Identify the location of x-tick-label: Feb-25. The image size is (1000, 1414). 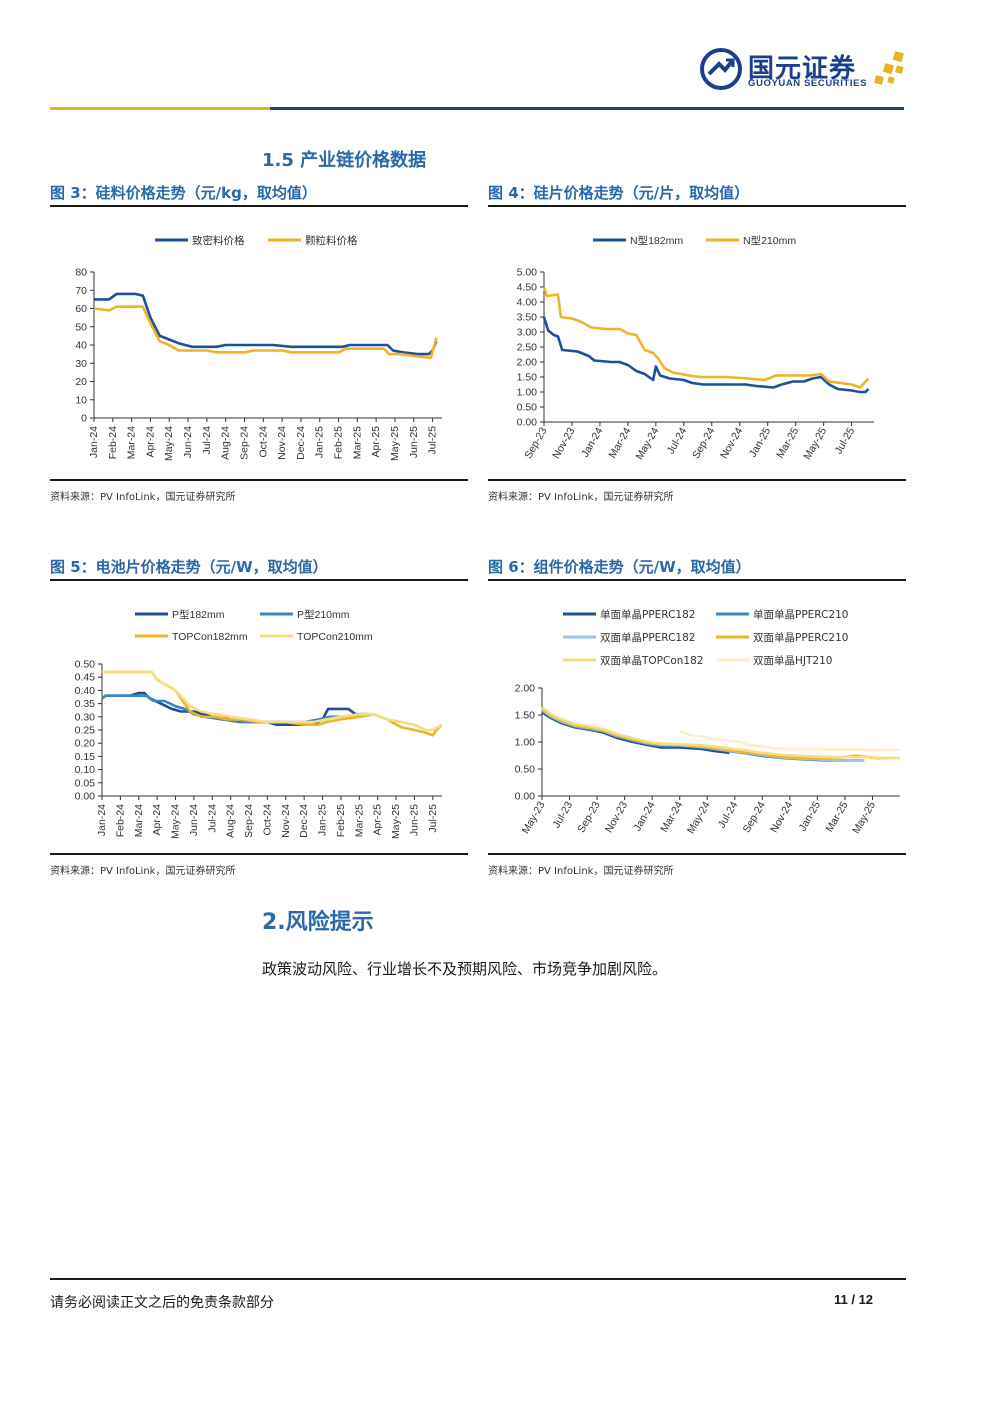
(341, 820).